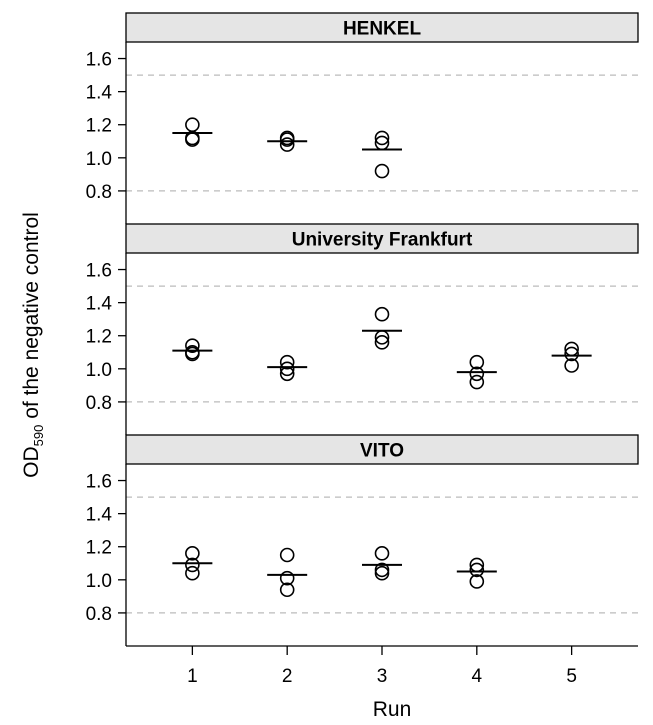  I want to click on x-tick-label: 2, so click(287, 676).